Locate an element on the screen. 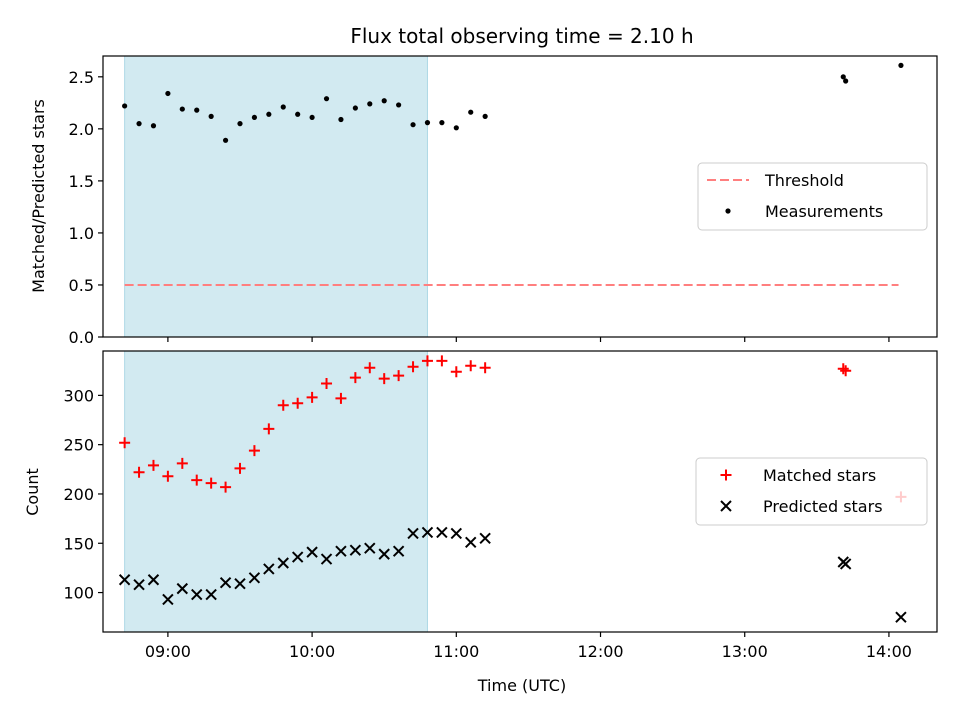  top-y-tick-label-1: 0.5 is located at coordinates (81, 285).